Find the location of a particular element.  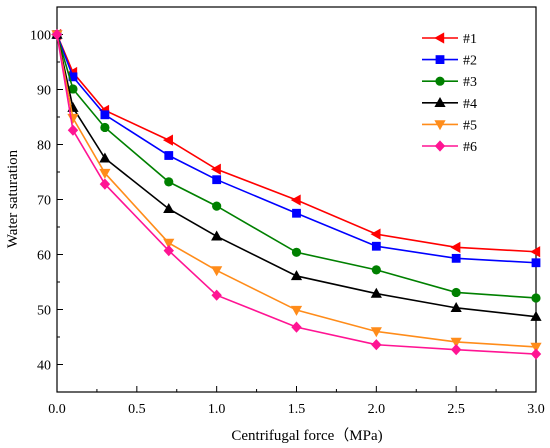

legend-label: #1 is located at coordinates (470, 39).